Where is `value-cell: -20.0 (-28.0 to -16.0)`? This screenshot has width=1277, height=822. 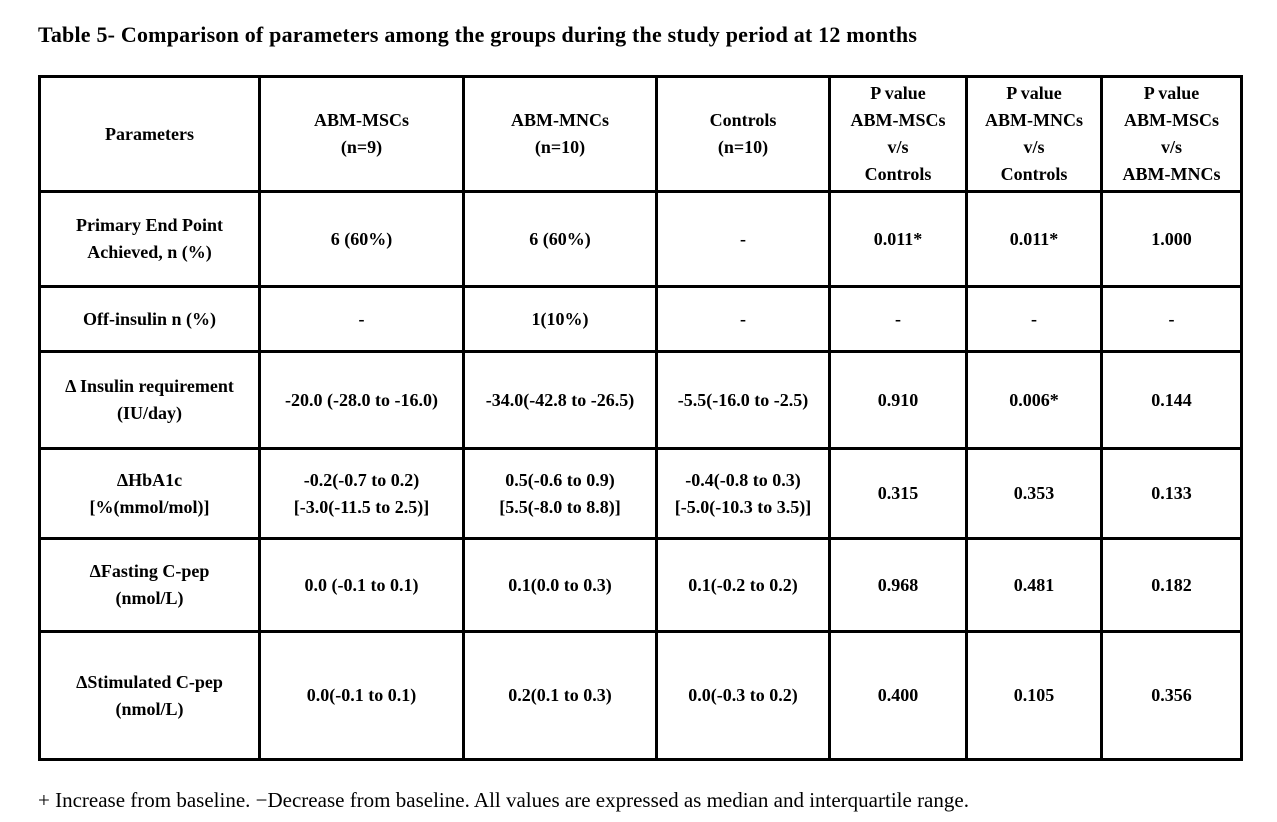 value-cell: -20.0 (-28.0 to -16.0) is located at coordinates (361, 400).